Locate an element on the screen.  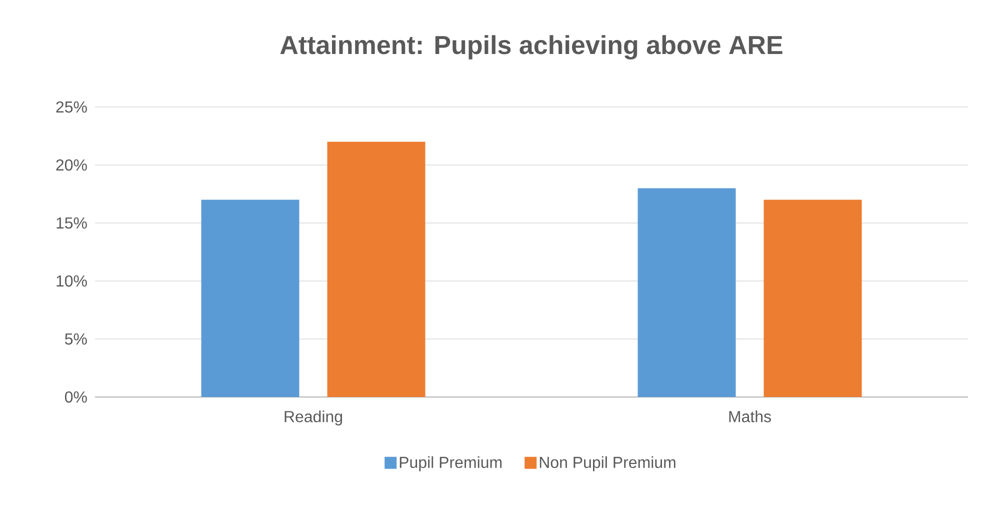
x-tick-label: Maths is located at coordinates (750, 416).